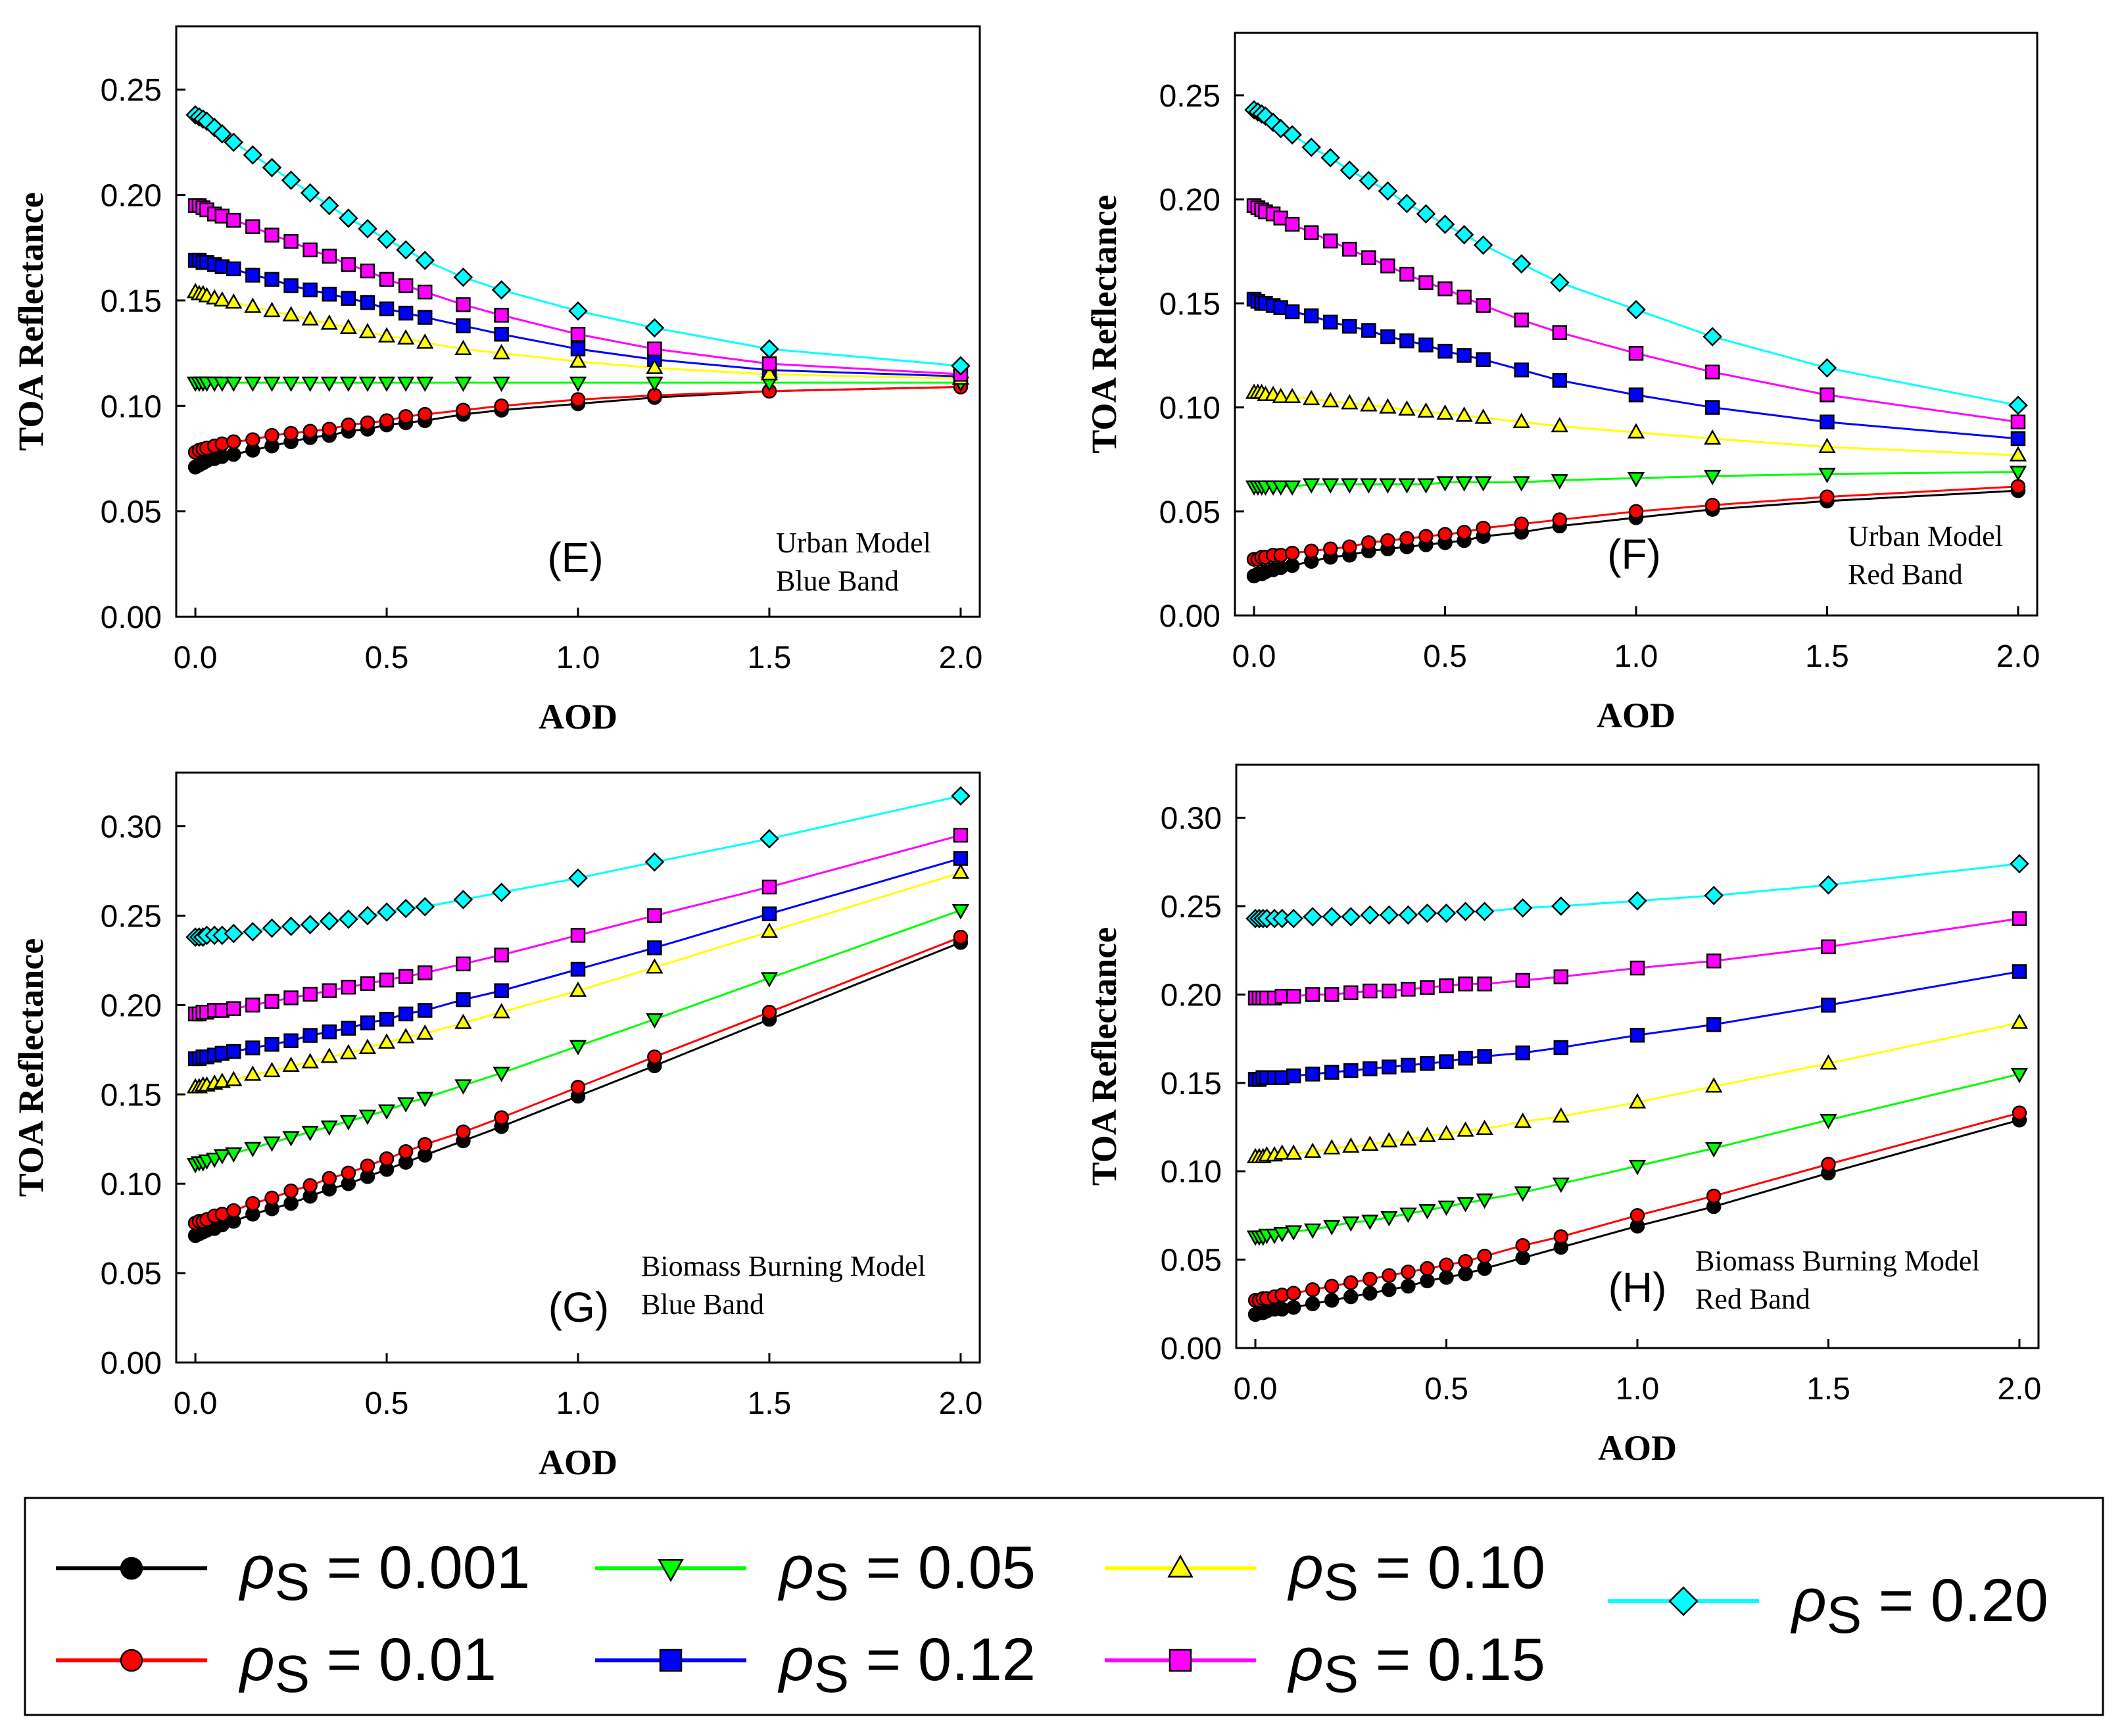 The image size is (2124, 1736). What do you see at coordinates (1191, 819) in the screenshot?
I see `y-tick-label: 0.30` at bounding box center [1191, 819].